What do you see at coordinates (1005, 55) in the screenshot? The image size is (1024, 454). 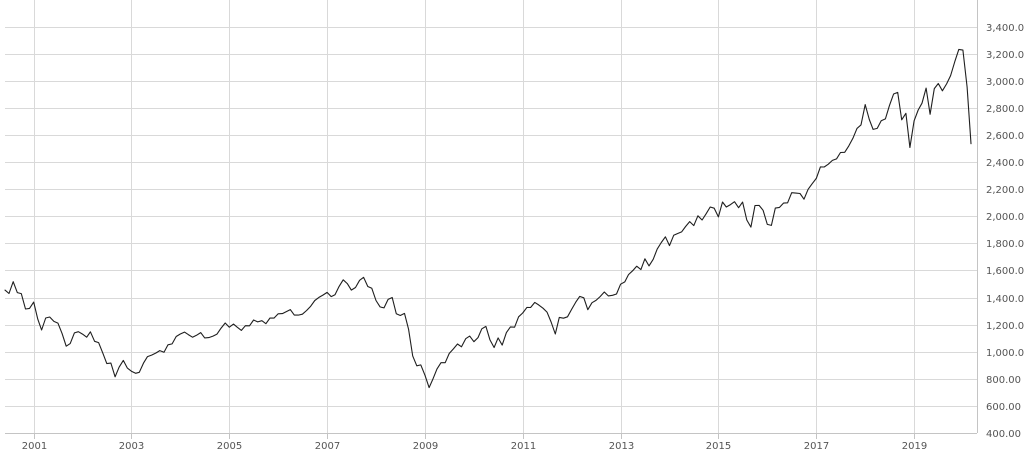 I see `y-tick-label: 3,200.00` at bounding box center [1005, 55].